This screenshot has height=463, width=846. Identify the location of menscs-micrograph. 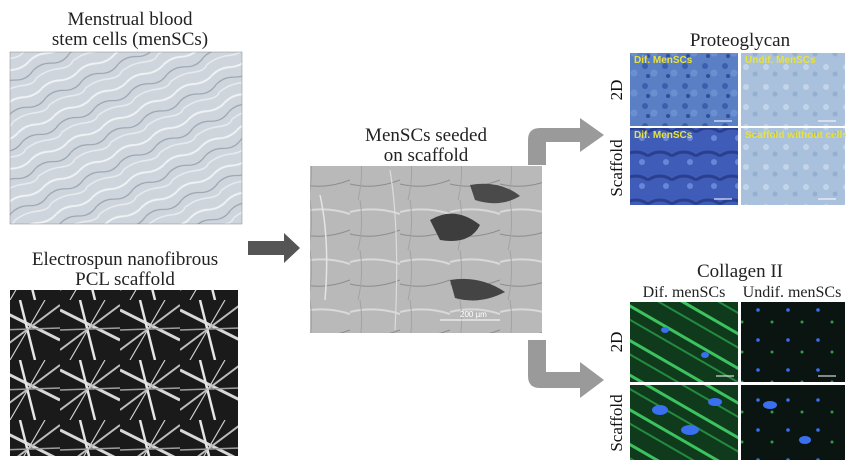
(126, 138).